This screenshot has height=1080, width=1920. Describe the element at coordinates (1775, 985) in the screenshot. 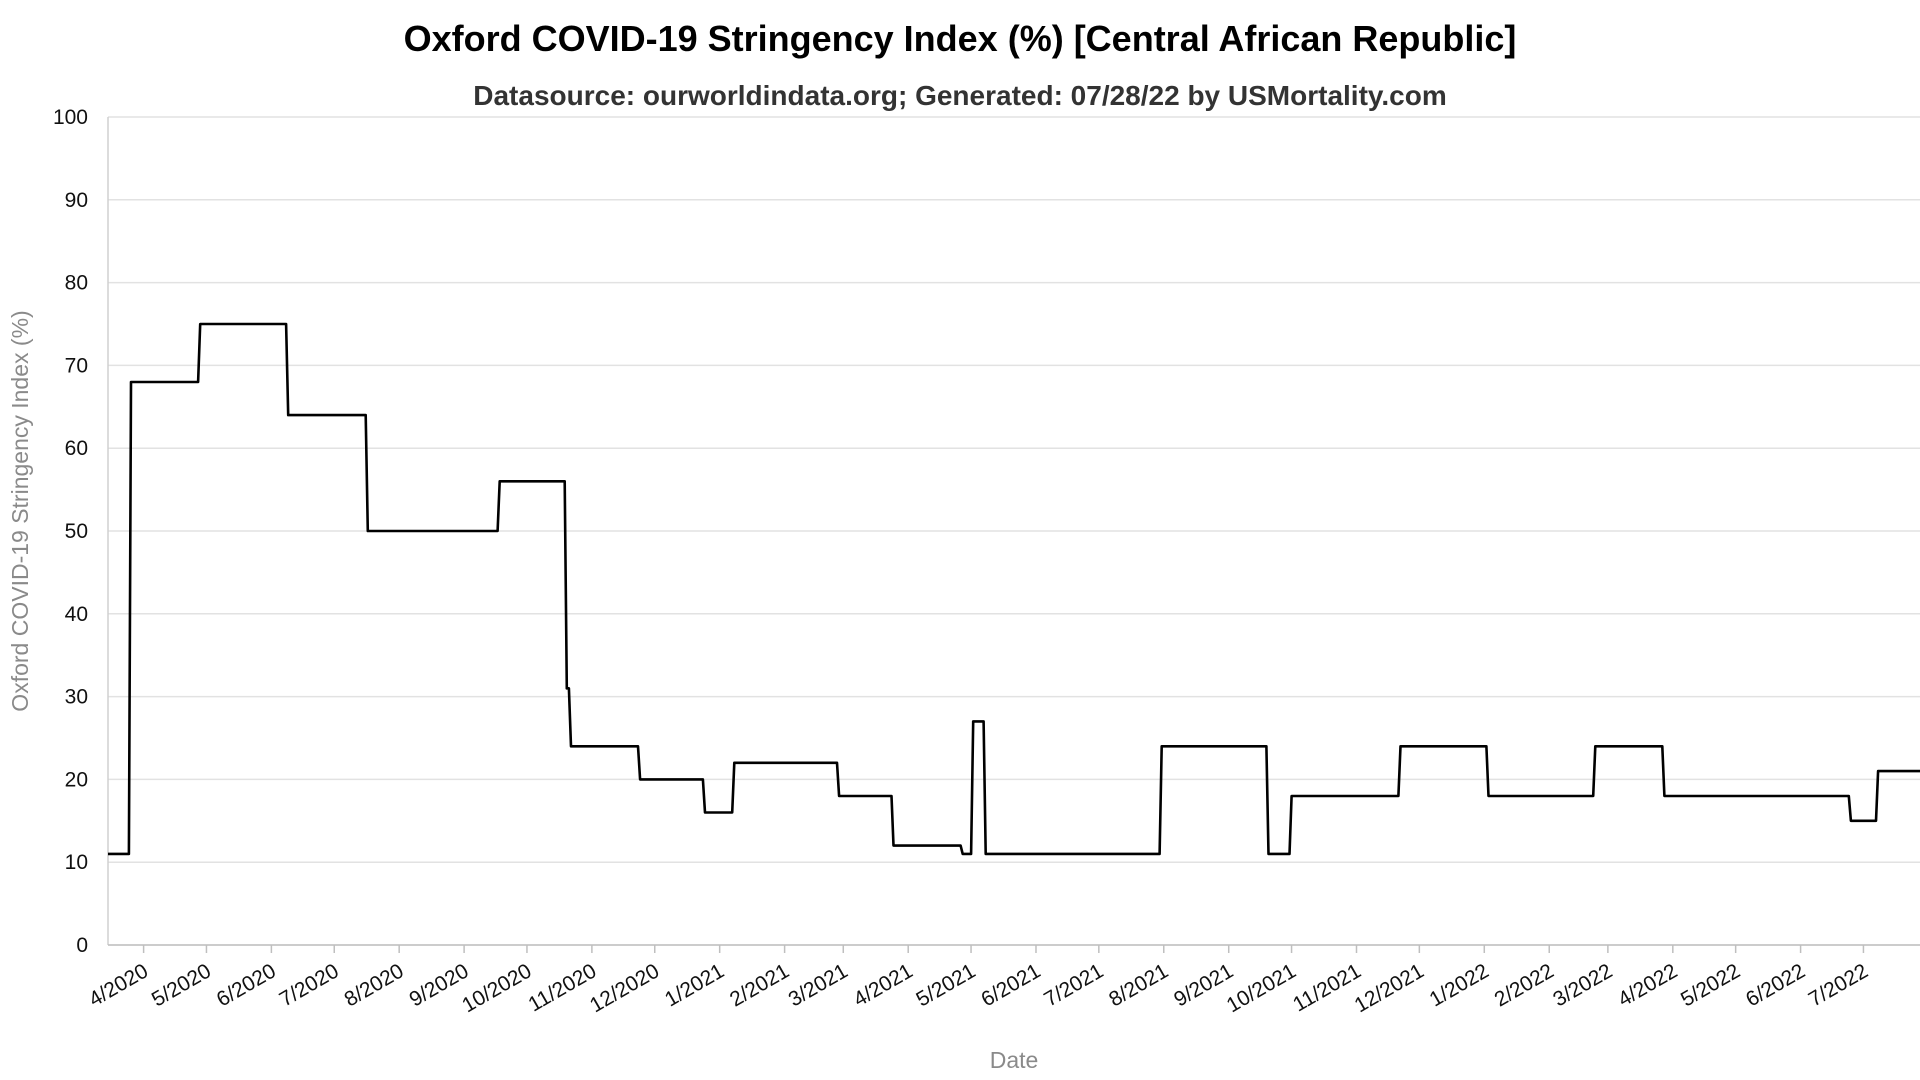

I see `x-tick-label: 6/2022` at that location.